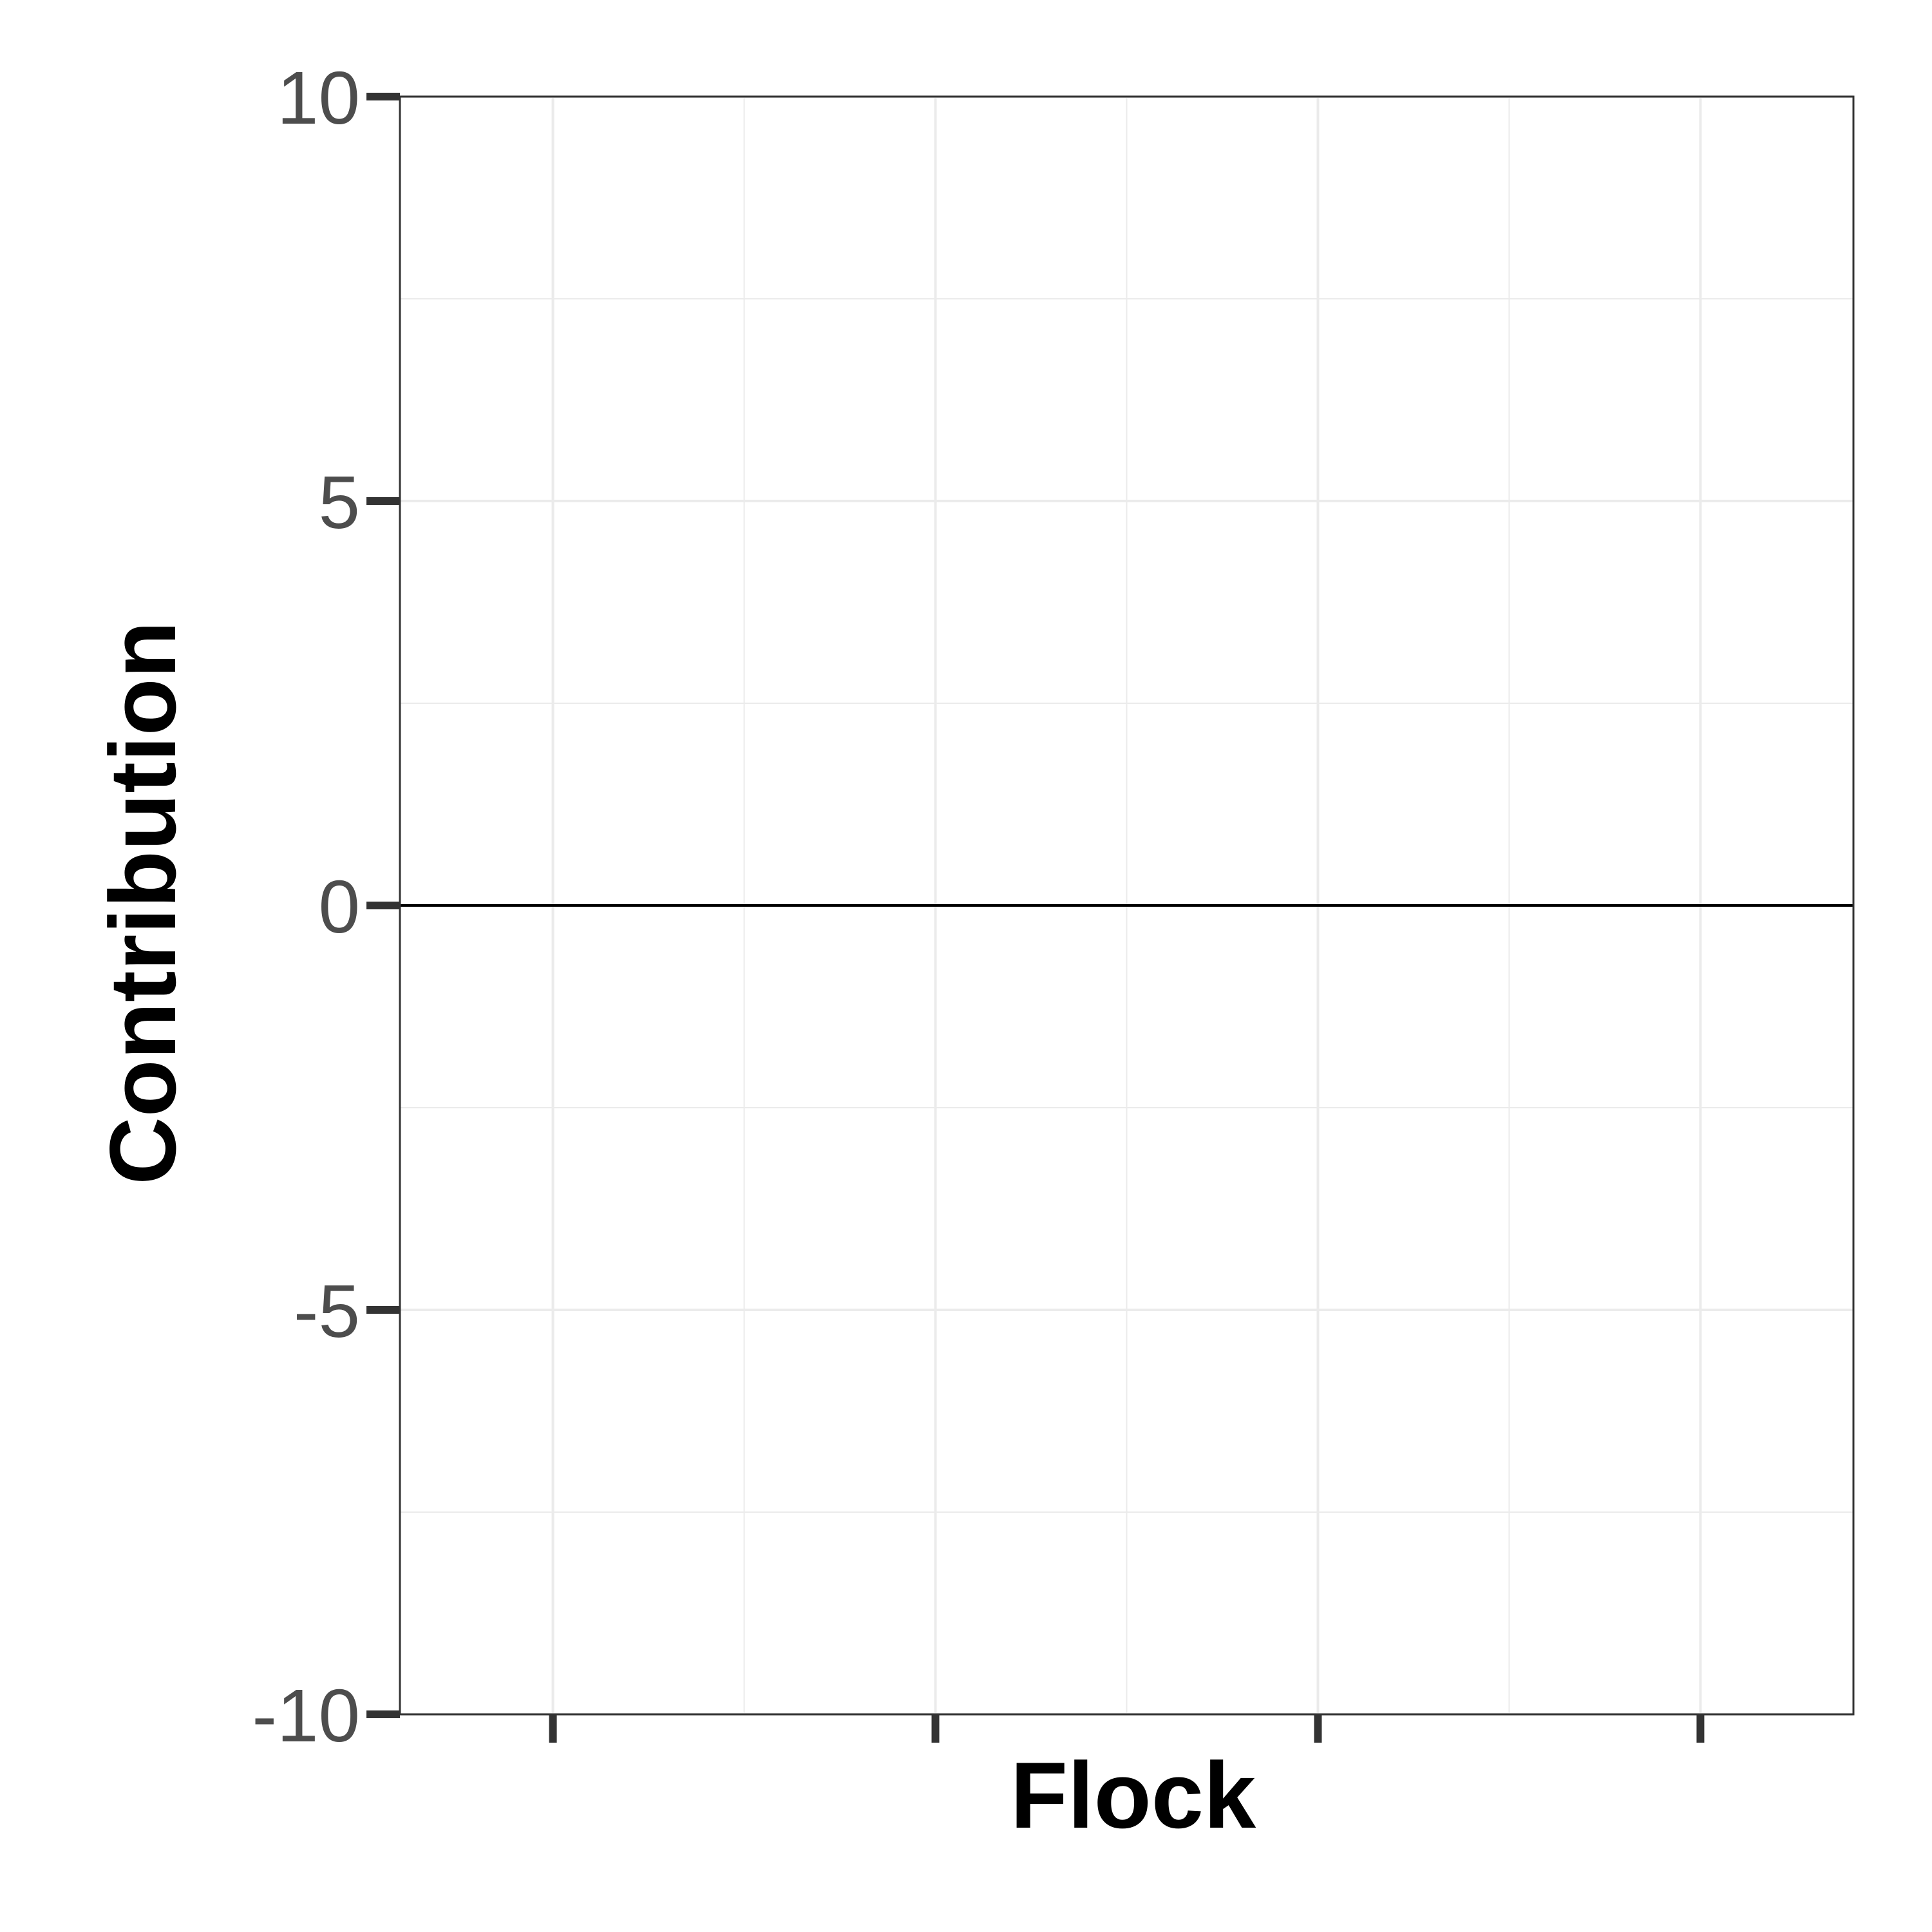  I want to click on y-tick-label: 10, so click(318, 98).